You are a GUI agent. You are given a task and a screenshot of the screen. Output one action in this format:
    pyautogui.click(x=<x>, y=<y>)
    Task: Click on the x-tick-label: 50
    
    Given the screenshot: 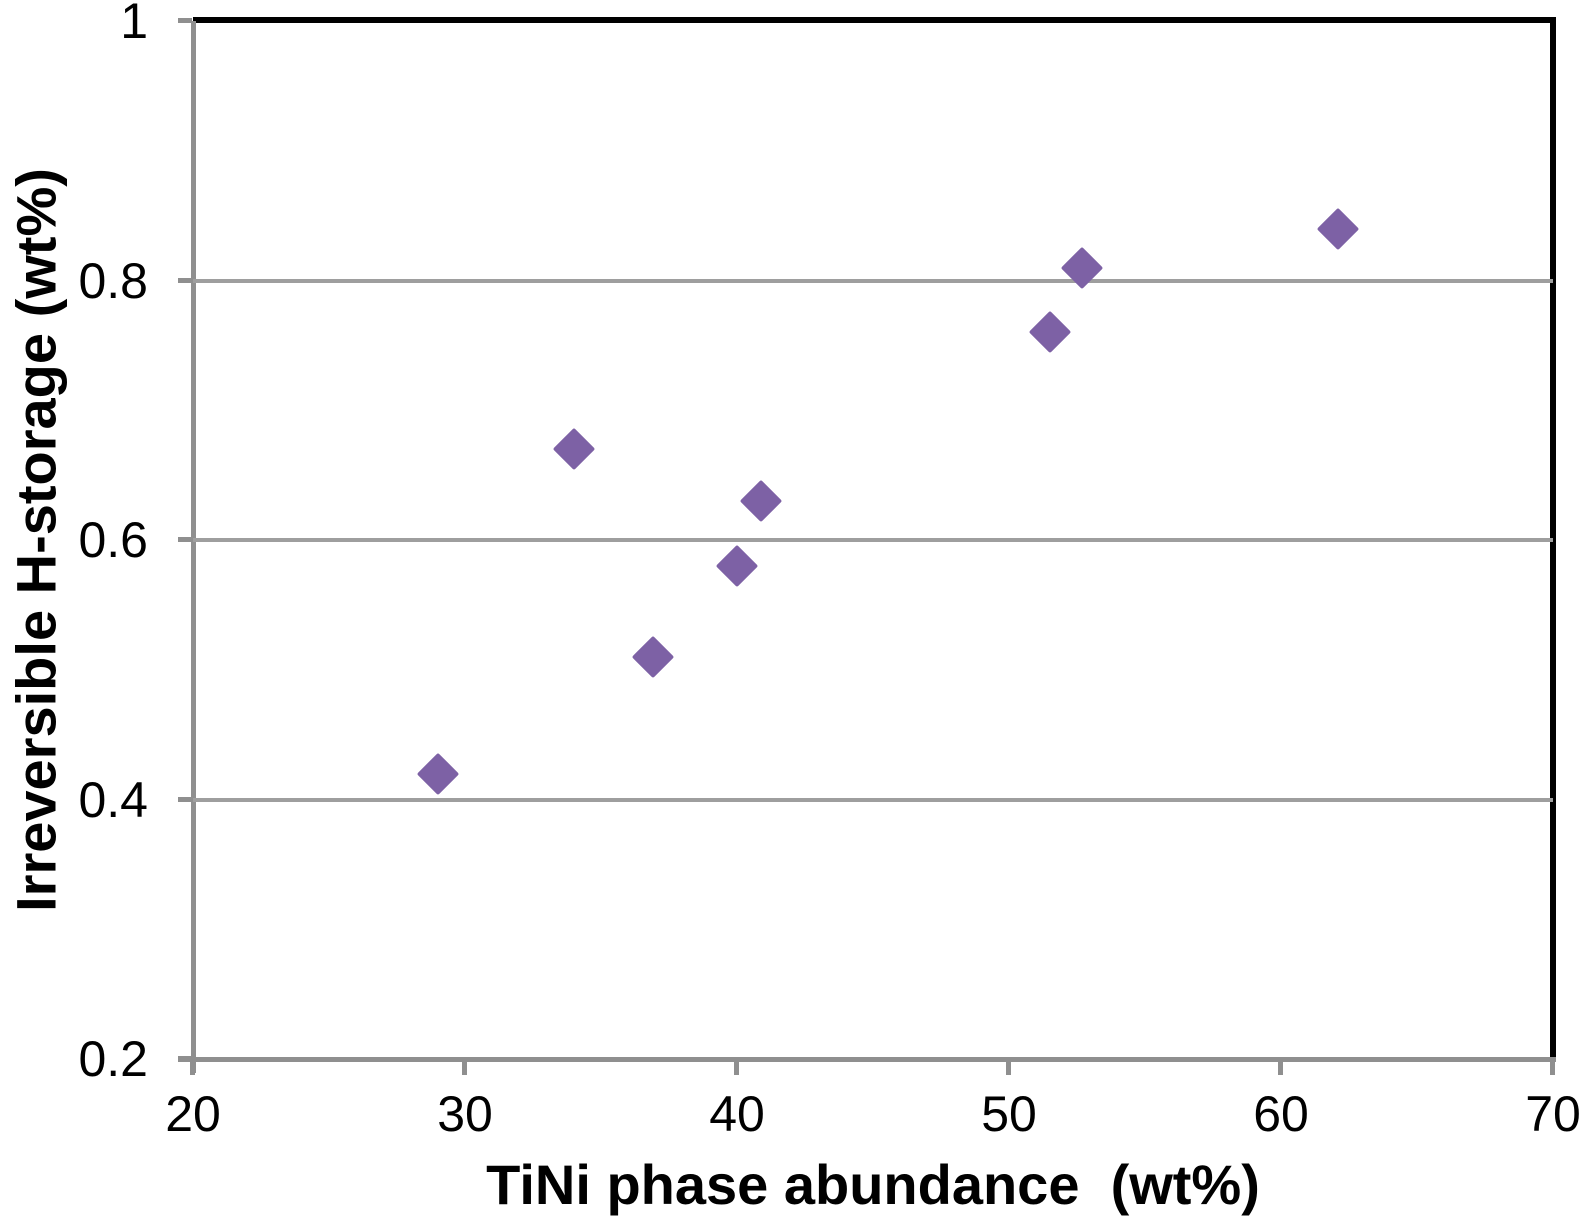 What is the action you would take?
    pyautogui.click(x=1009, y=1114)
    